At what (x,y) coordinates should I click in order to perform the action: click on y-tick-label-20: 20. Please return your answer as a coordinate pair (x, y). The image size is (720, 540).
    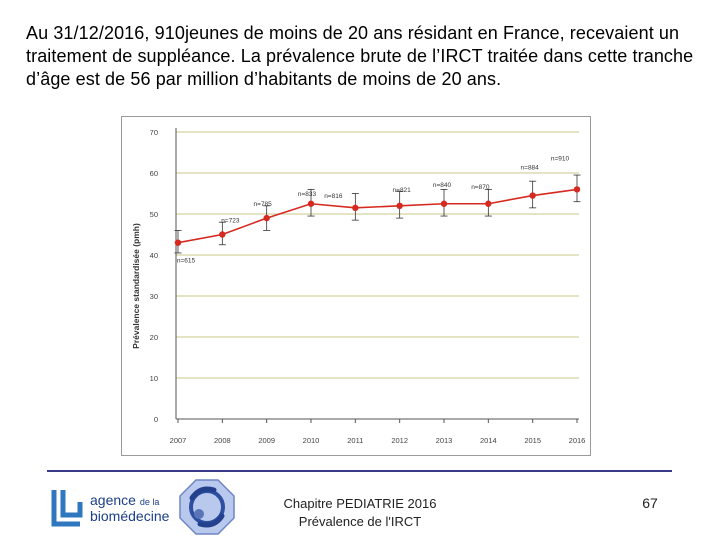
    Looking at the image, I should click on (154, 337).